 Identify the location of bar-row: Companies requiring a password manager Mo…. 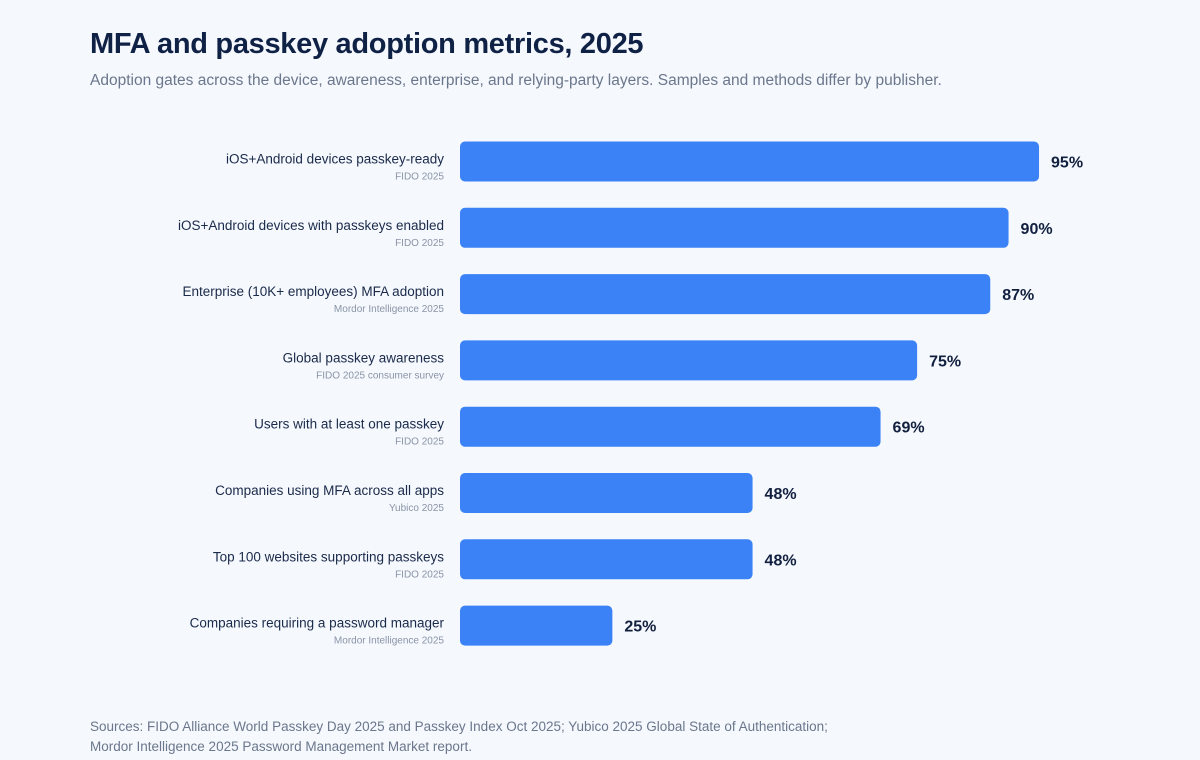
(423, 626).